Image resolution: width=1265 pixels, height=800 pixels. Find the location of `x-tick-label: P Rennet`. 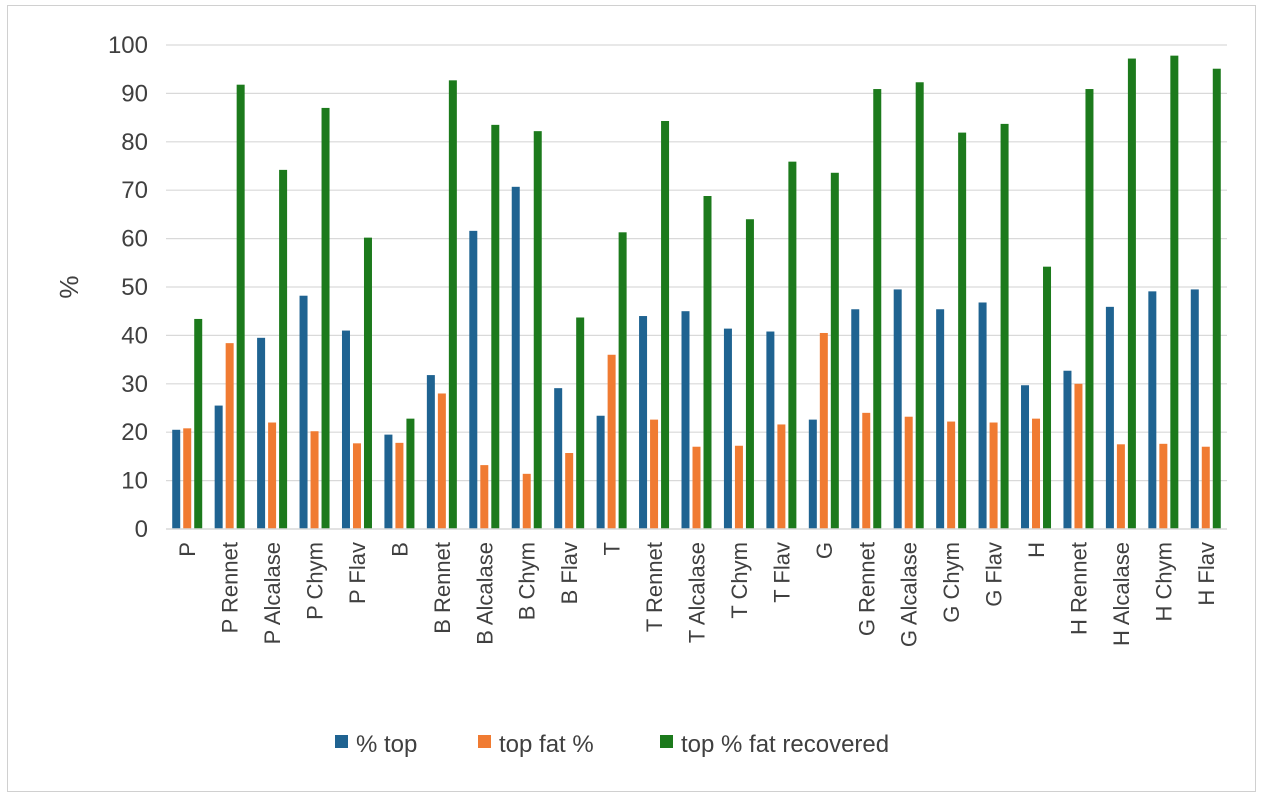

x-tick-label: P Rennet is located at coordinates (230, 587).